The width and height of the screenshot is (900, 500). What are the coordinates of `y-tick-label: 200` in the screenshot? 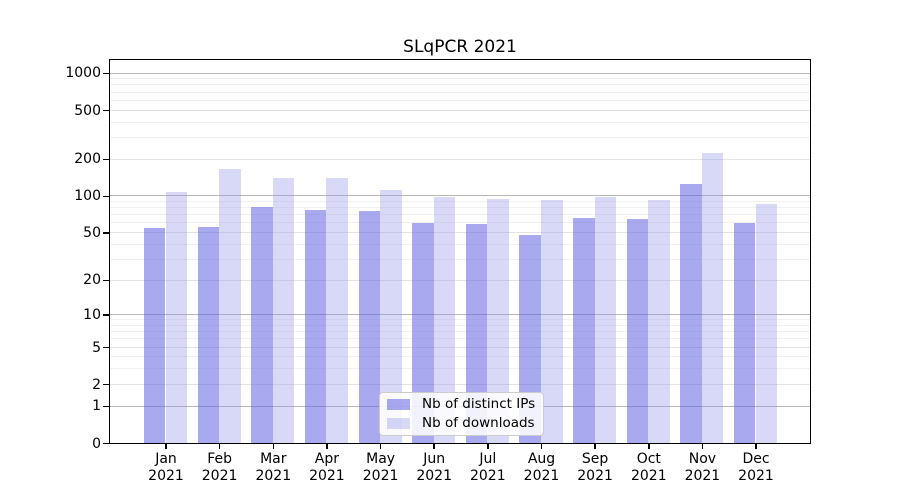 It's located at (87, 159).